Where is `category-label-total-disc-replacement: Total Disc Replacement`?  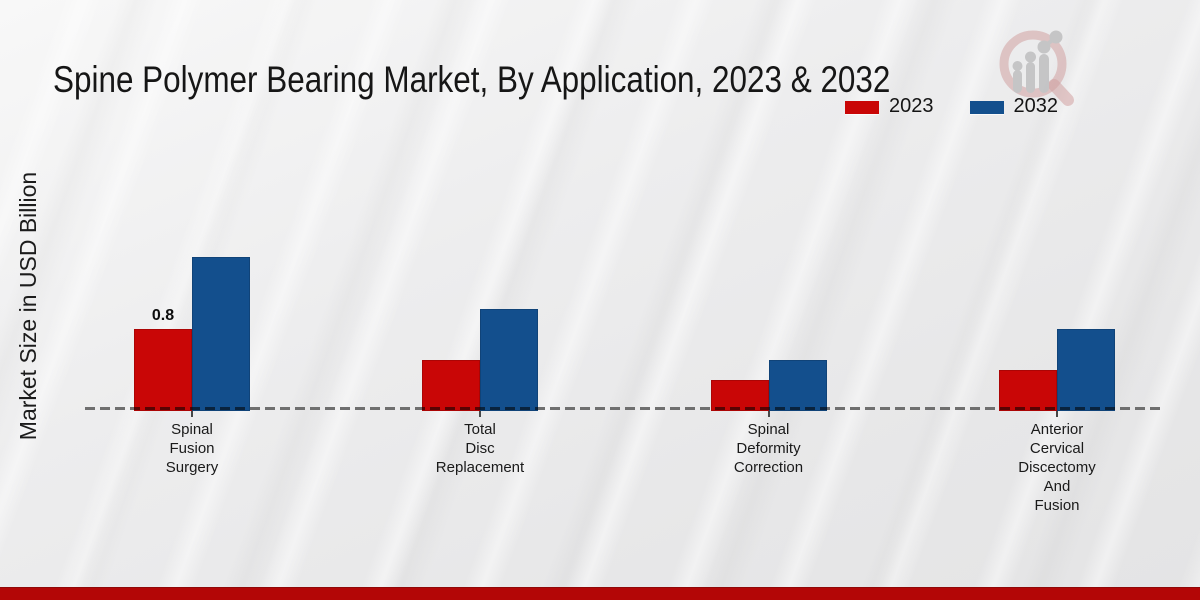 category-label-total-disc-replacement: Total Disc Replacement is located at coordinates (480, 448).